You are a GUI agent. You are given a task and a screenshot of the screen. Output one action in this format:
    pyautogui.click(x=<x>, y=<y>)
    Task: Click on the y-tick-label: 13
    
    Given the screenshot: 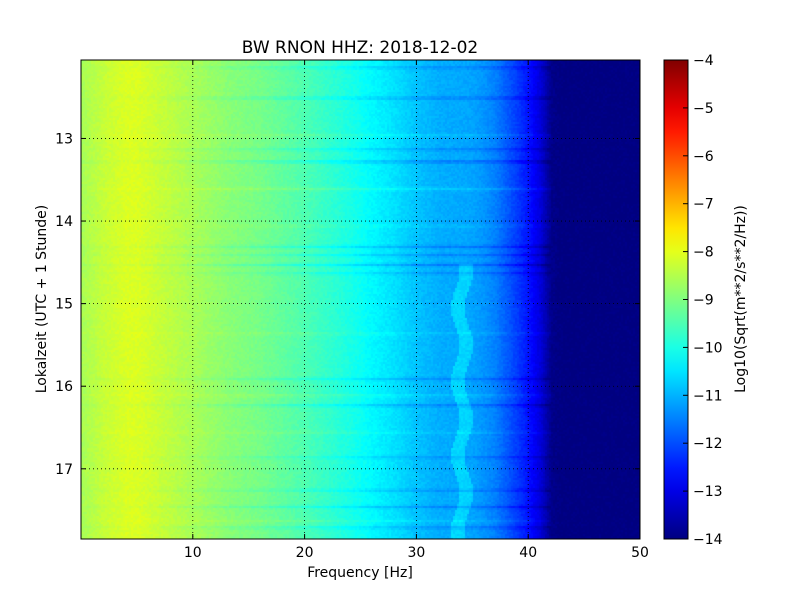 What is the action you would take?
    pyautogui.click(x=64, y=139)
    